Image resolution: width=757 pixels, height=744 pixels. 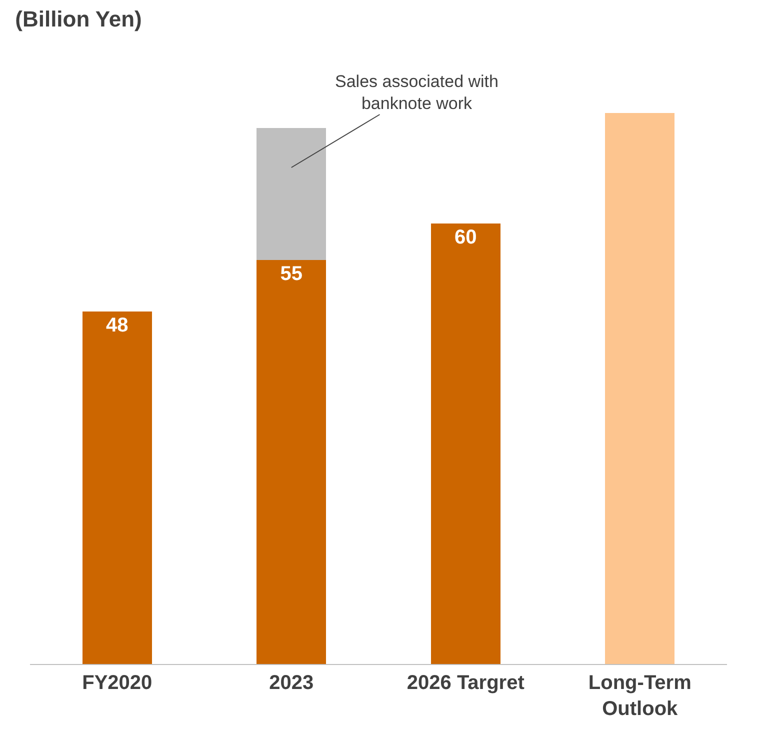 I want to click on chart-title: (Billion Yen), so click(x=78, y=19).